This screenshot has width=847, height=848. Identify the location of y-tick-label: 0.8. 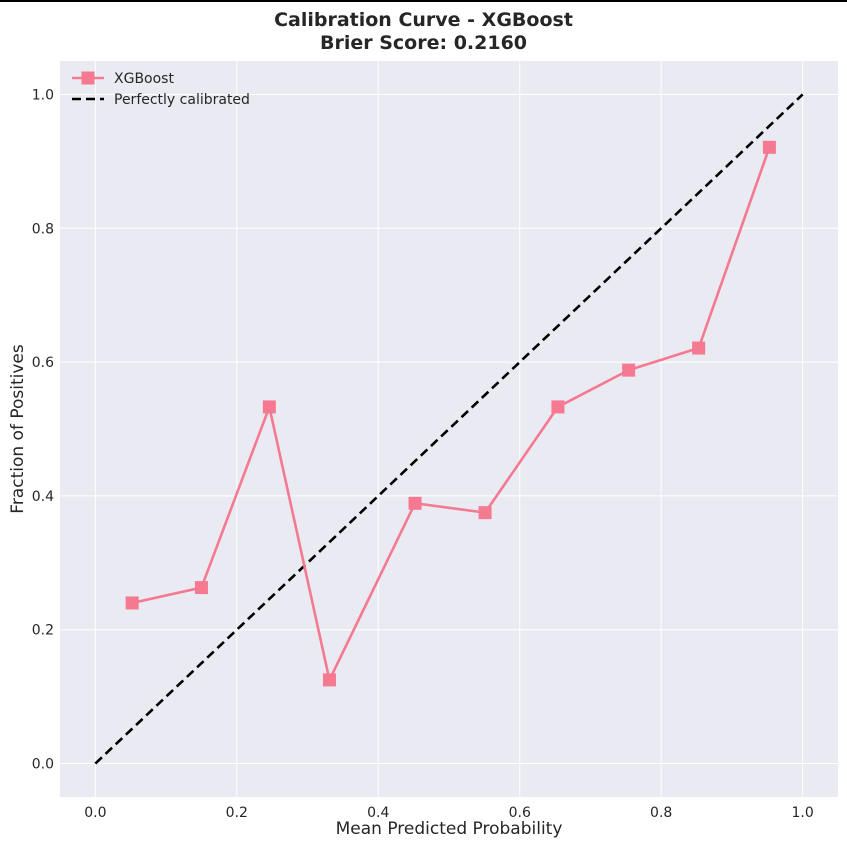
(43, 229).